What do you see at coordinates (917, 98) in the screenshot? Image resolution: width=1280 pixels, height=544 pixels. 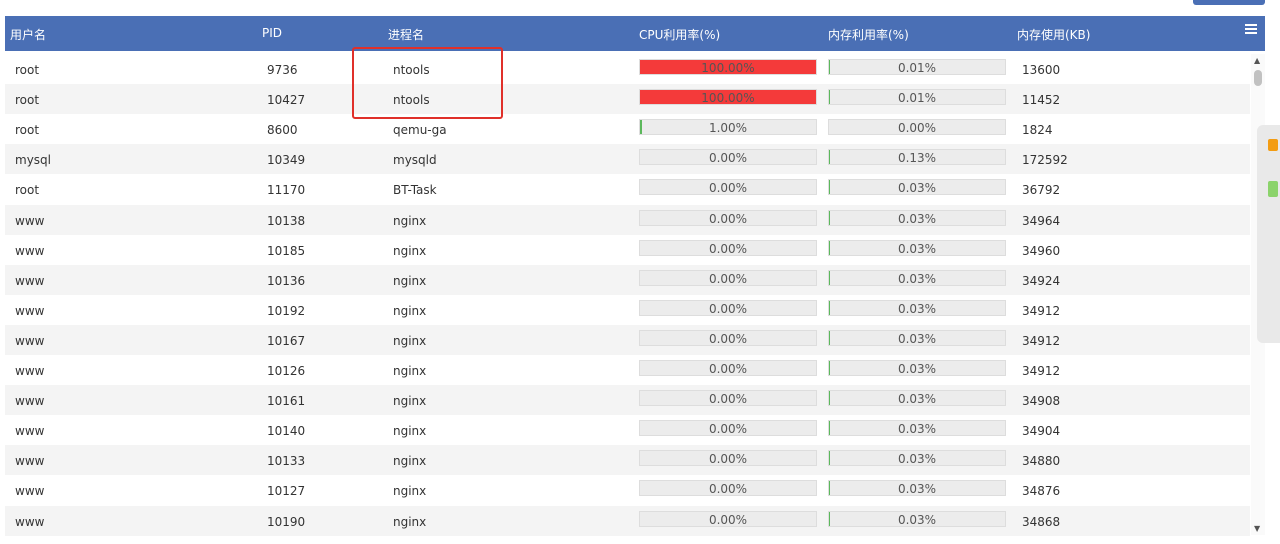 I see `bar-label: 0.01%` at bounding box center [917, 98].